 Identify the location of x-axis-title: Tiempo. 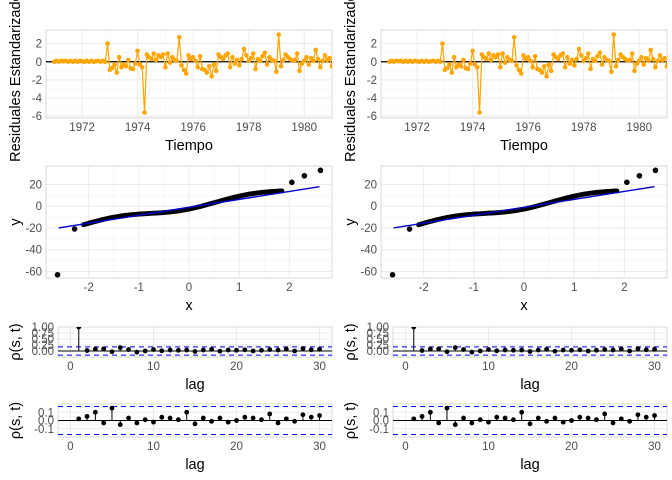
(524, 146).